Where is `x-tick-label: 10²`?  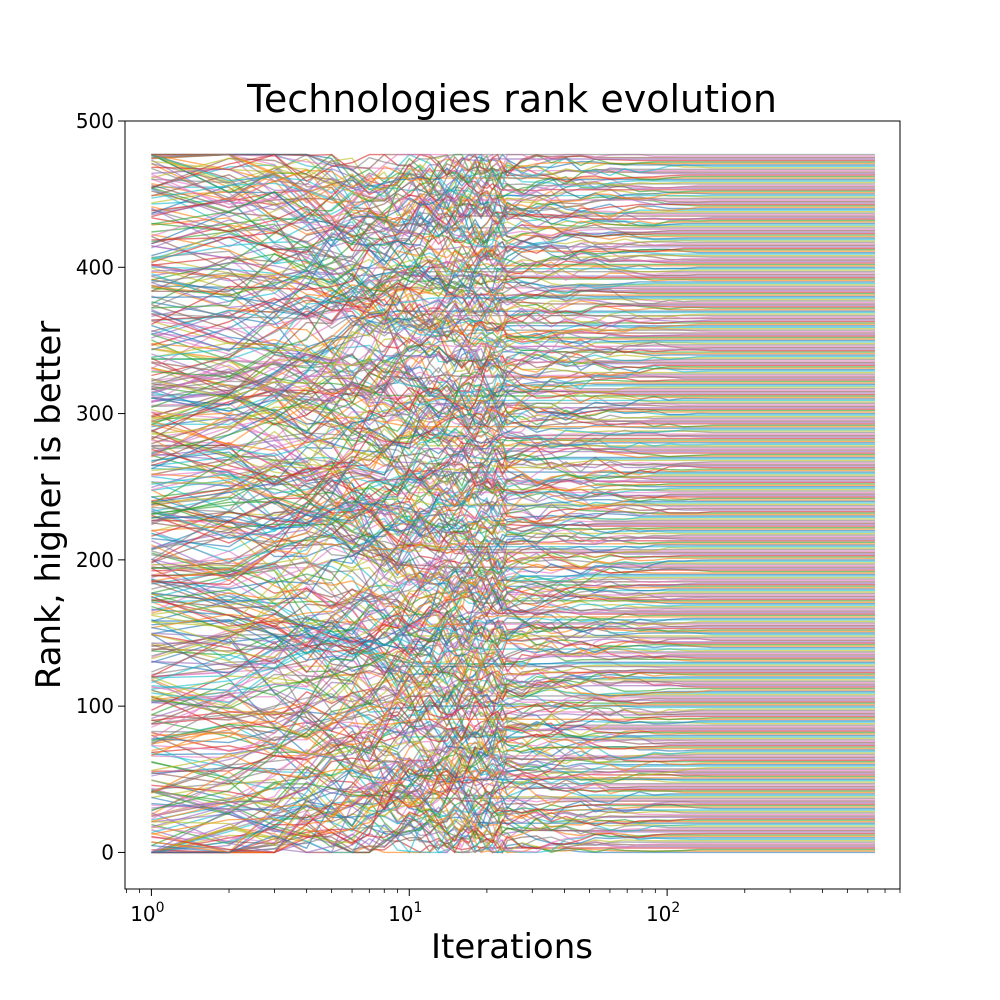 x-tick-label: 10² is located at coordinates (663, 913).